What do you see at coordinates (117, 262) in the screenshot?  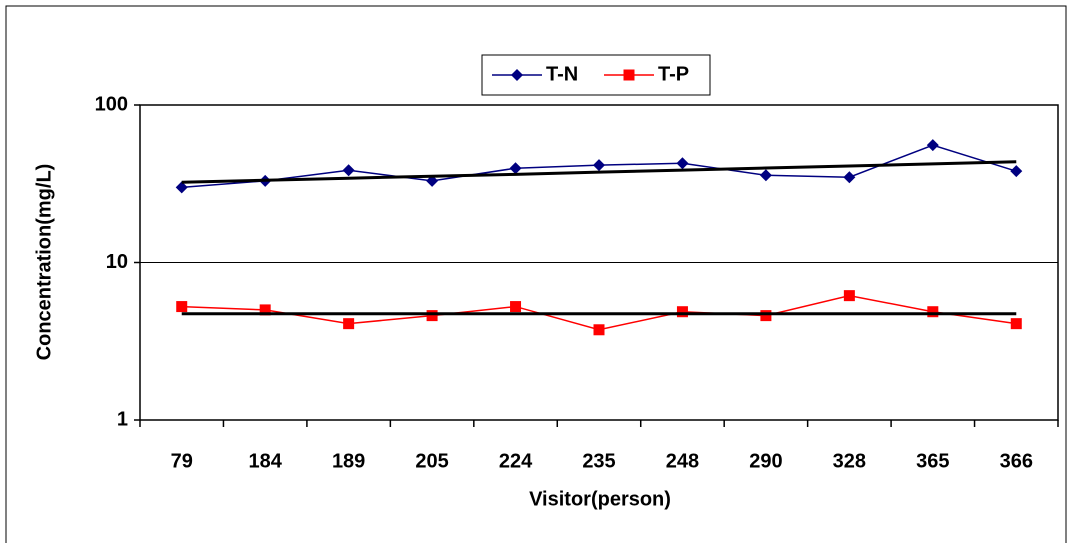 I see `y-tick-label: 10` at bounding box center [117, 262].